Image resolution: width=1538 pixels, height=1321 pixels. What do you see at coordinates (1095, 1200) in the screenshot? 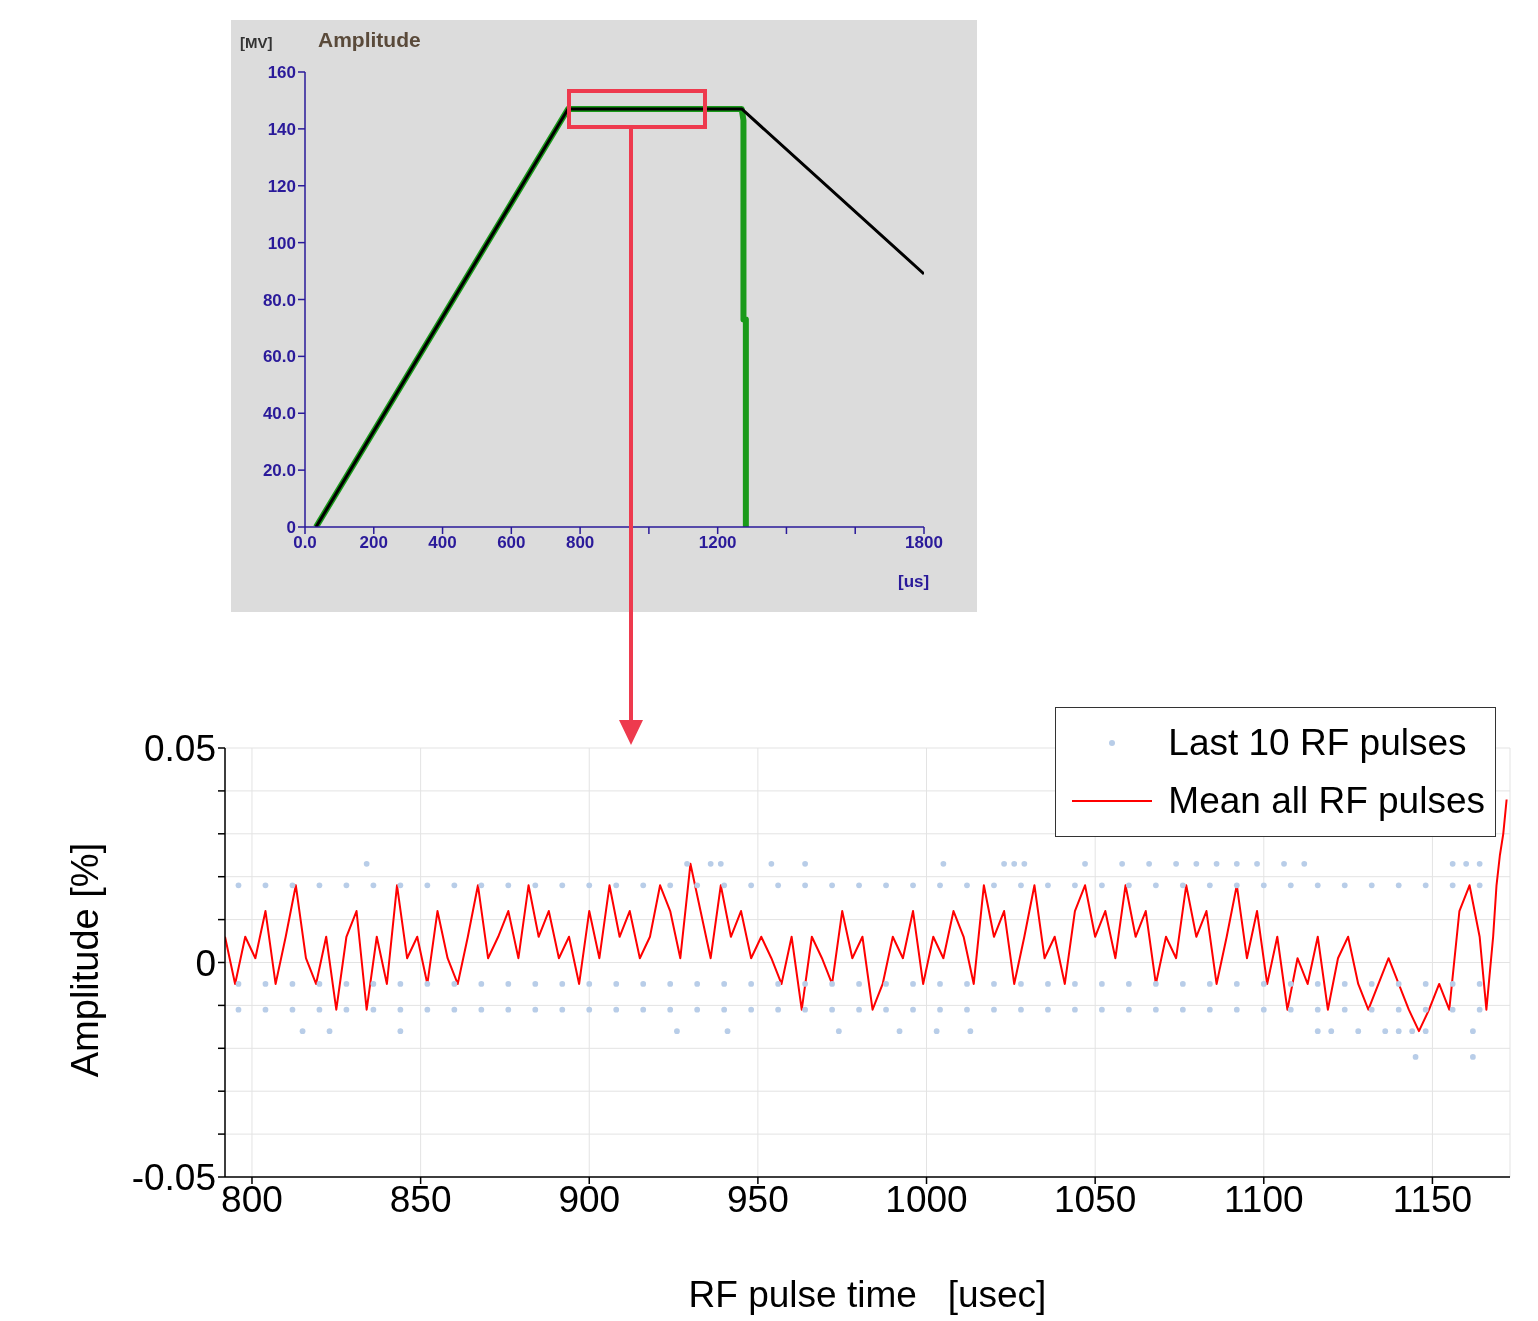
I see `x-tick-label: 1050` at bounding box center [1095, 1200].